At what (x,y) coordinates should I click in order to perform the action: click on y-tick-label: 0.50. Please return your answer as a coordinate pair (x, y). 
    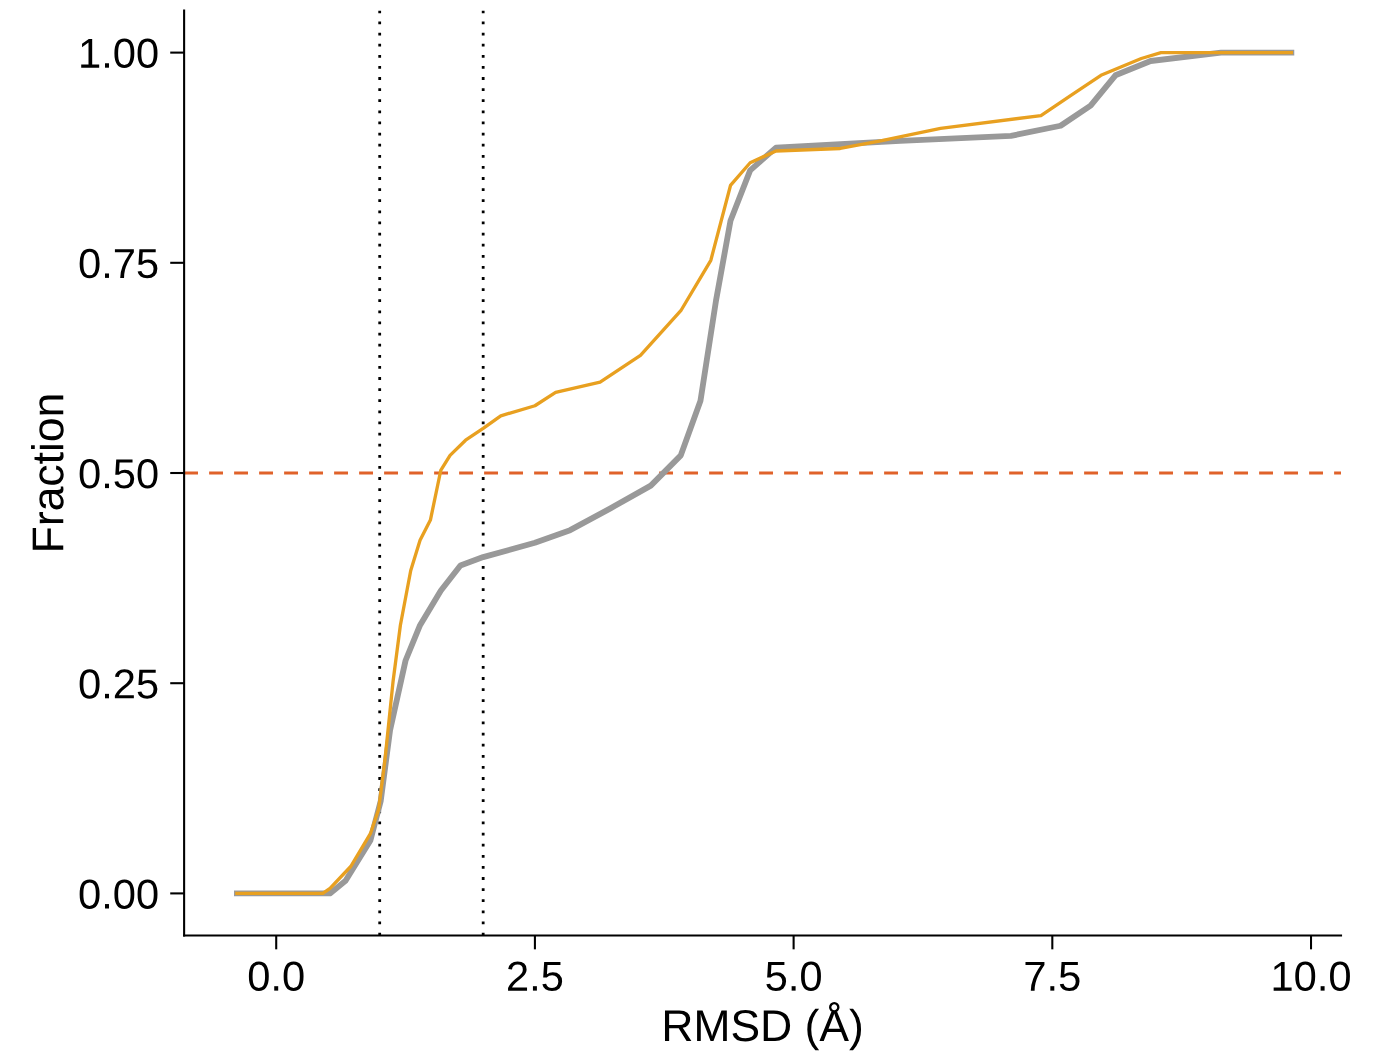
    Looking at the image, I should click on (118, 474).